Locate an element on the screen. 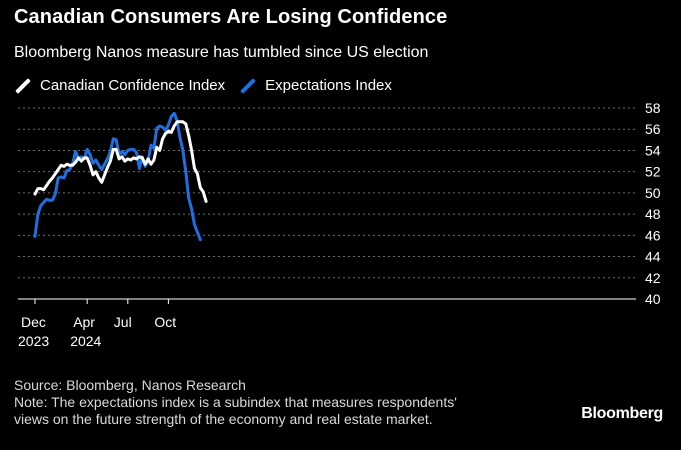 The image size is (681, 450). y-tick-label: 54 is located at coordinates (653, 150).